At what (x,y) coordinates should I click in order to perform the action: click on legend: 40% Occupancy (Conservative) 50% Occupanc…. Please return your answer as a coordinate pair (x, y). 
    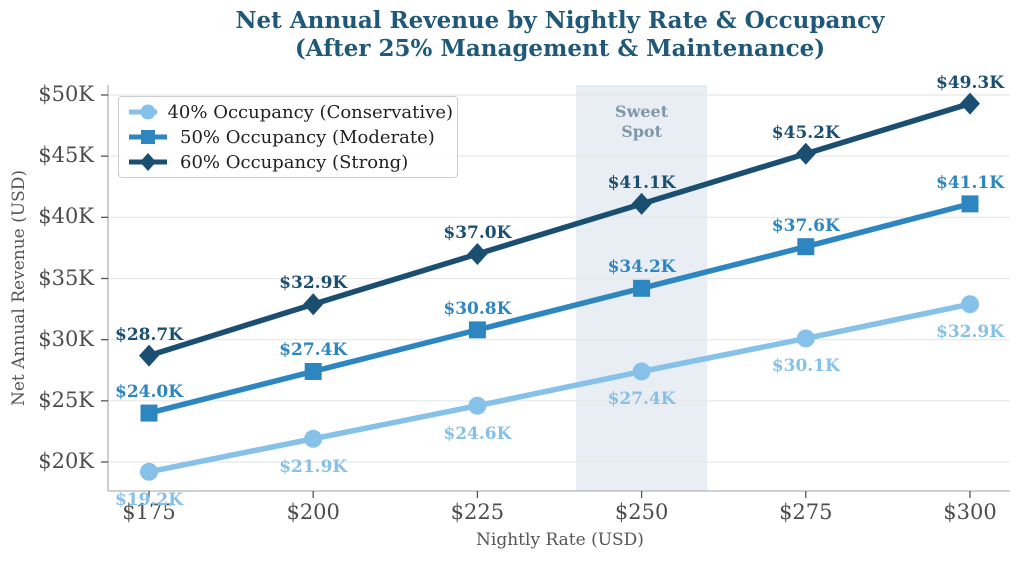
    Looking at the image, I should click on (288, 137).